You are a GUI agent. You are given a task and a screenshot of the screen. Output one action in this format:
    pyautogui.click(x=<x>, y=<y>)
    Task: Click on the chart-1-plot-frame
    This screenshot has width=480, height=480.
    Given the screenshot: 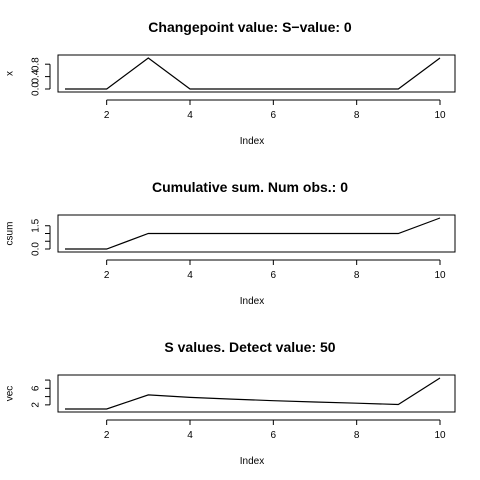 What is the action you would take?
    pyautogui.click(x=256, y=73)
    